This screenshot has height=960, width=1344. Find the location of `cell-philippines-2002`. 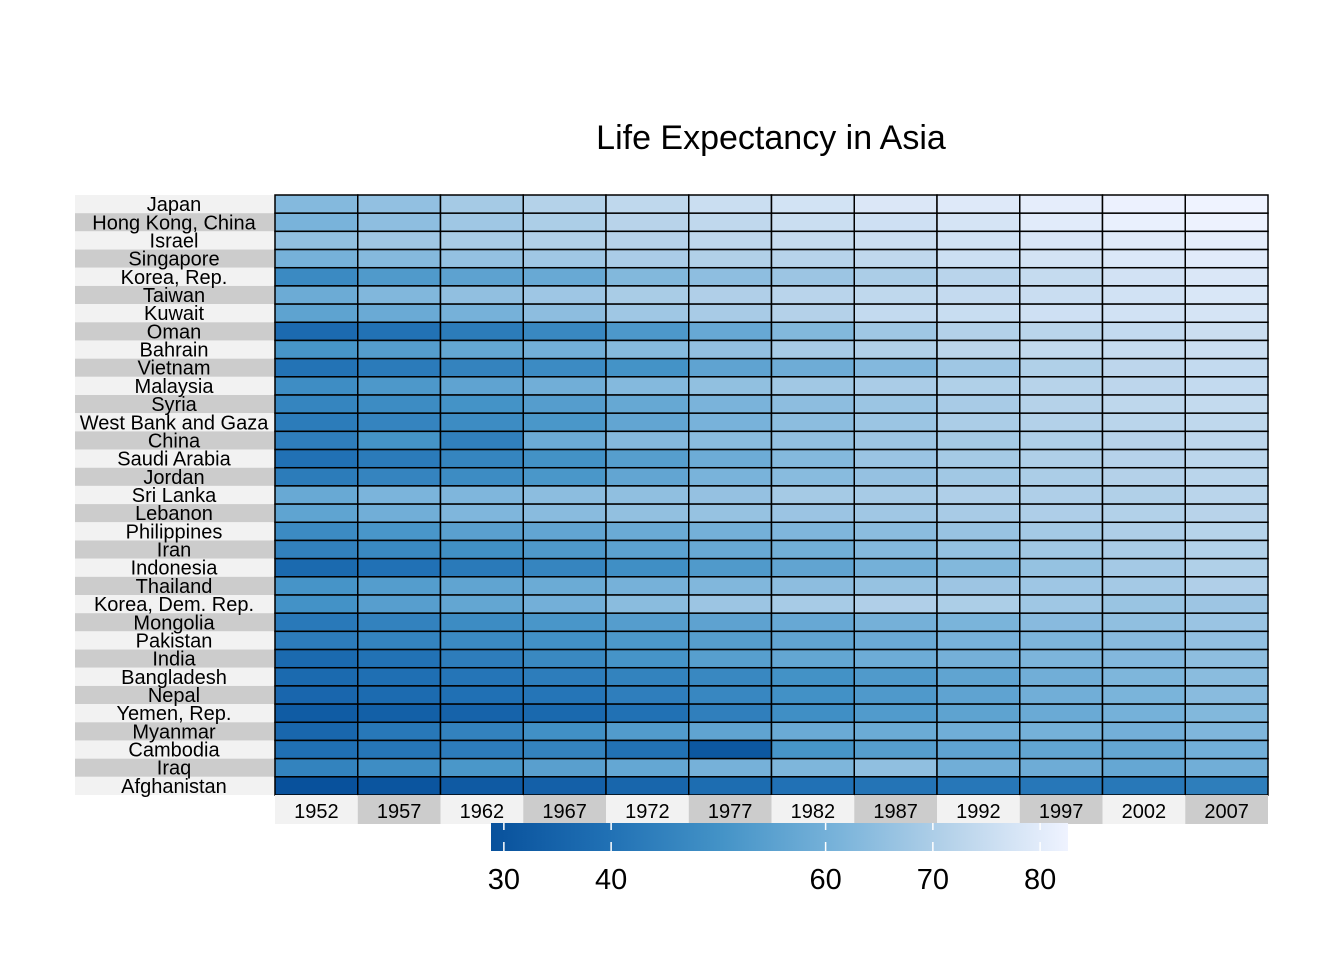

cell-philippines-2002 is located at coordinates (1143, 531).